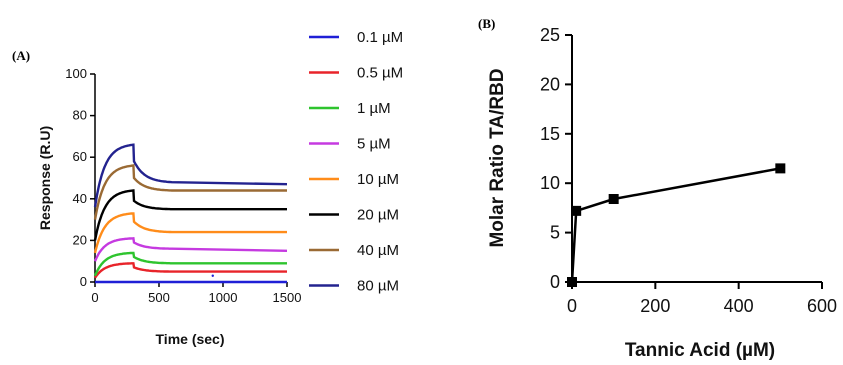 This screenshot has width=843, height=365. What do you see at coordinates (486, 23) in the screenshot?
I see `panel-b-label: (B)` at bounding box center [486, 23].